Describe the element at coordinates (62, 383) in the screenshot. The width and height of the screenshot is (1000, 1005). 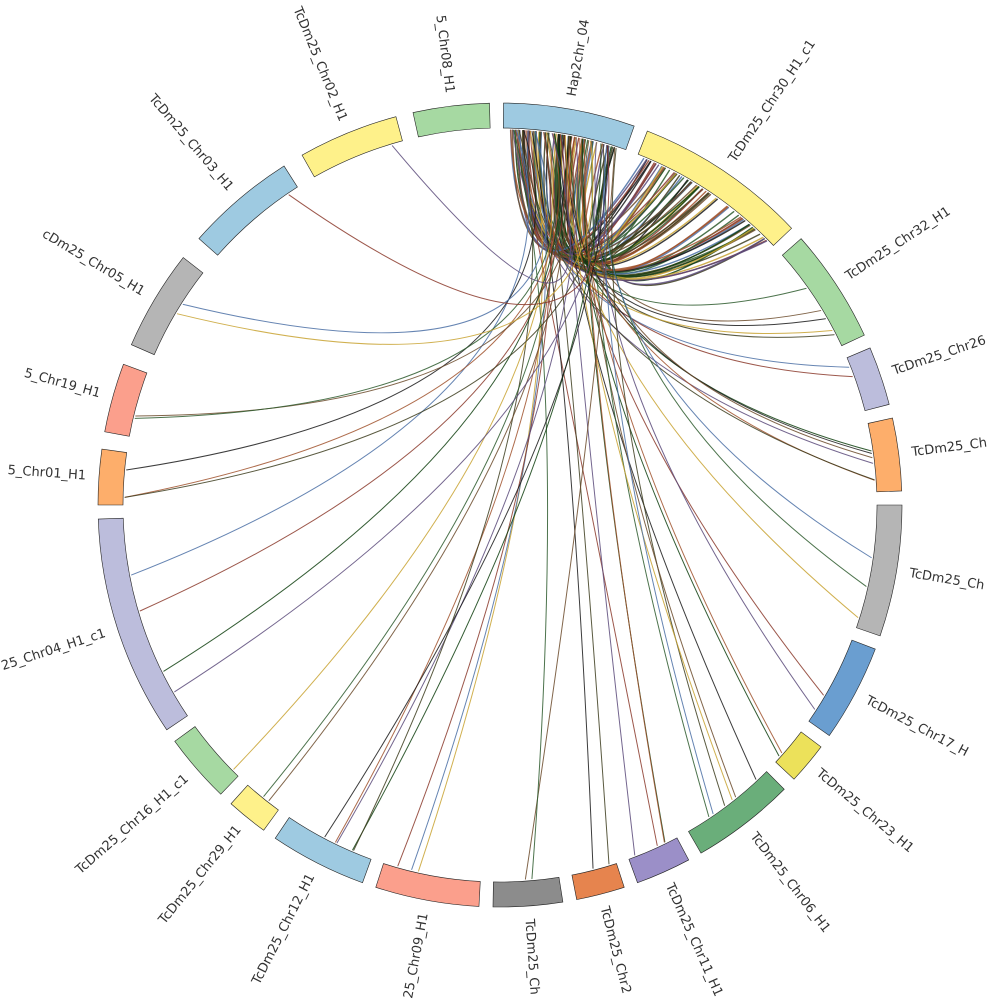
I see `segment-label-TcDm25_Chr19_H1: 5_Chr19_H1` at that location.